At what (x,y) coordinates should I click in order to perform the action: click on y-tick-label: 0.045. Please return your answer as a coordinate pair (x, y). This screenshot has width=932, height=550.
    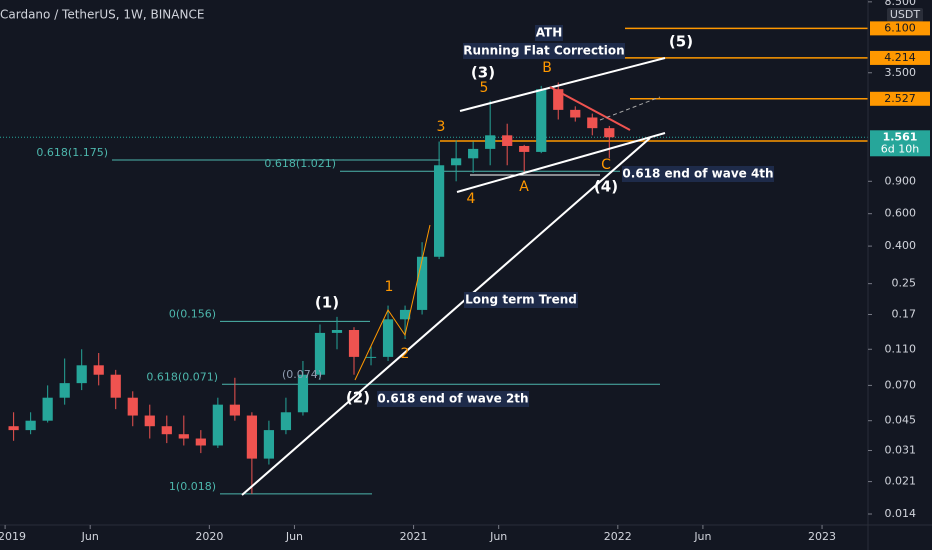
    Looking at the image, I should click on (901, 420).